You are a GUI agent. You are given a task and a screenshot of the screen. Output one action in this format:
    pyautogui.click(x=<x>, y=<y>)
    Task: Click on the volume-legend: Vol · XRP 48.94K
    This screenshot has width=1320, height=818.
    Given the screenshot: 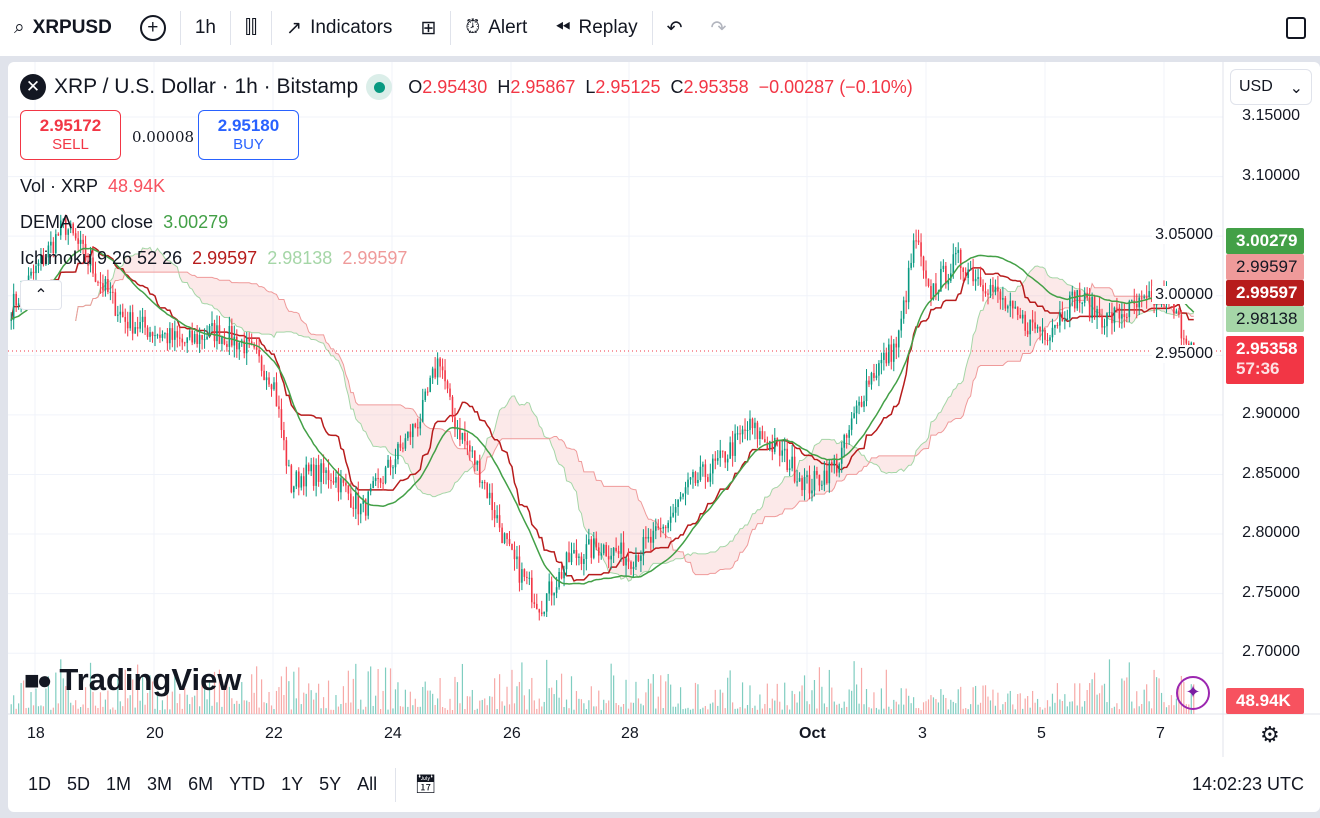 What is the action you would take?
    pyautogui.click(x=93, y=186)
    